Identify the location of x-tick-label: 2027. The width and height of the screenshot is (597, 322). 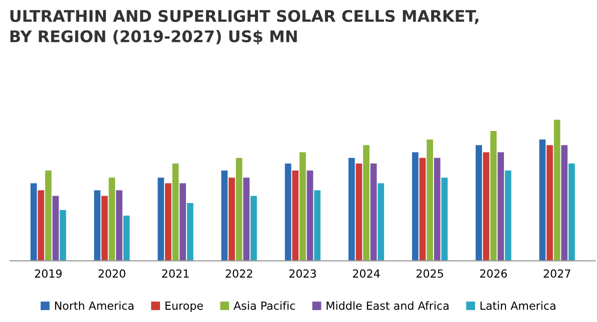
(557, 273).